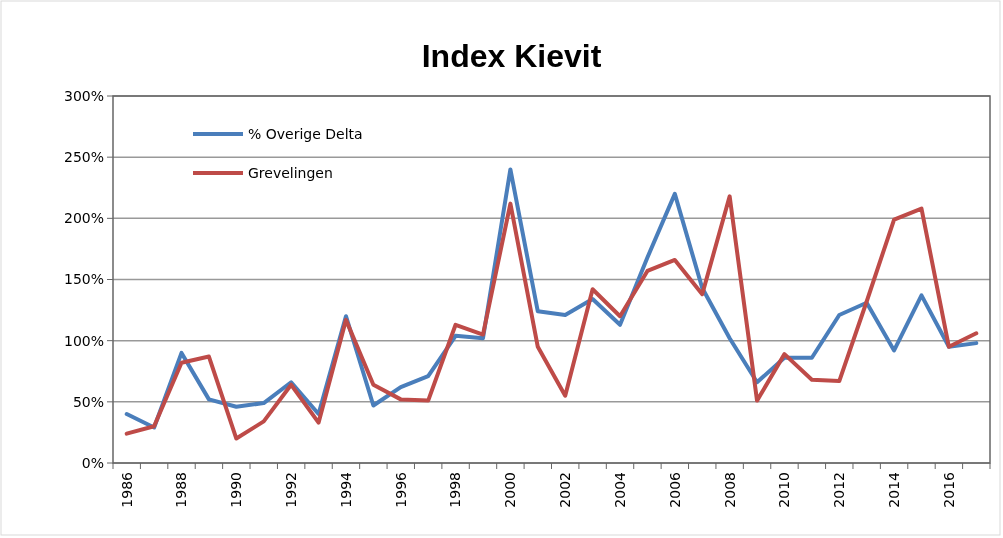  Describe the element at coordinates (455, 490) in the screenshot. I see `x-tick-label: 1998` at that location.